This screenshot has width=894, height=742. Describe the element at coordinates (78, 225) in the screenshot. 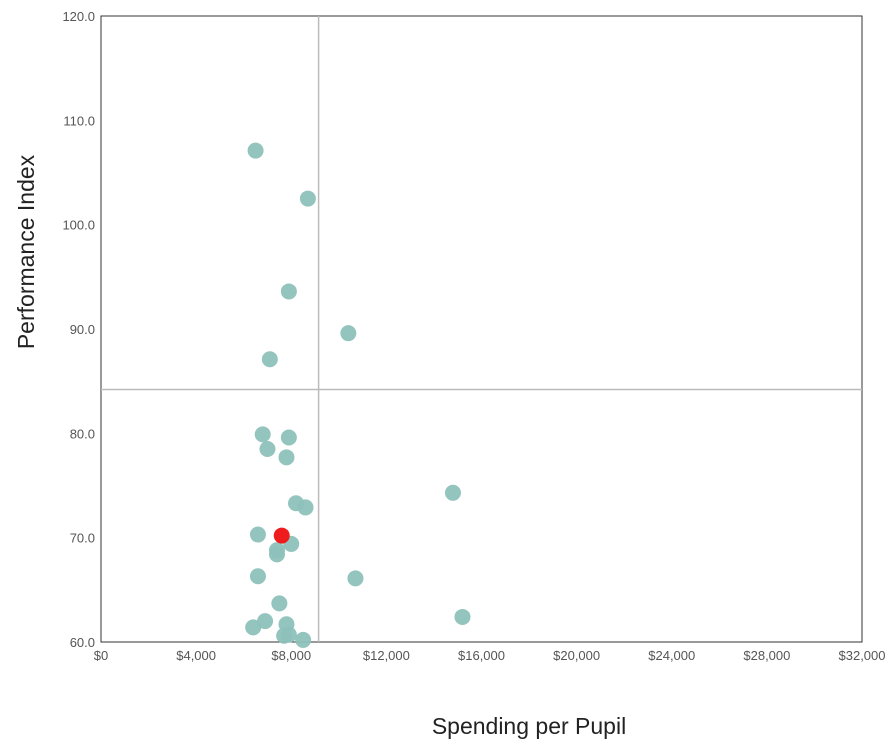

I see `y-tick-label: 100.0` at that location.